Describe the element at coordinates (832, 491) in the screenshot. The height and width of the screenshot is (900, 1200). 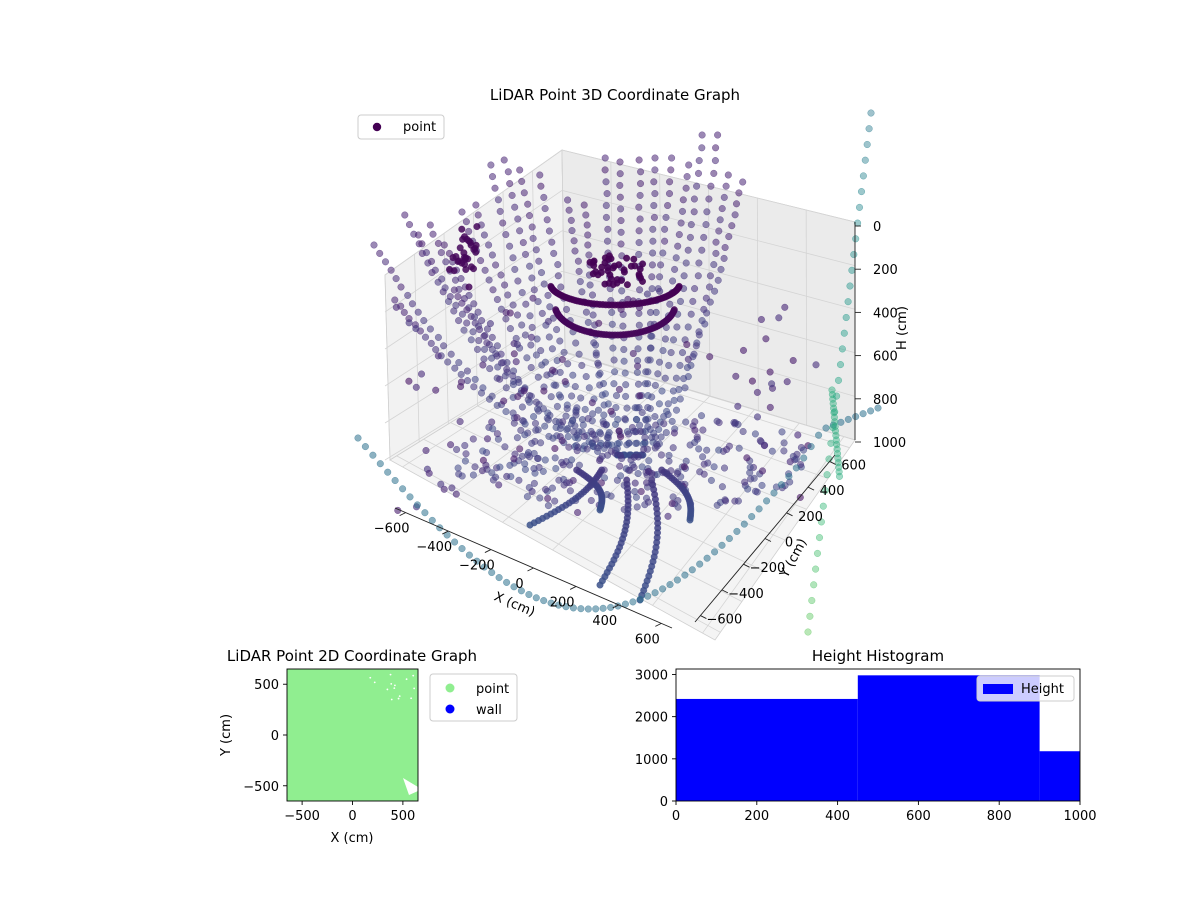
I see `y-tick-label-3d: 400` at that location.